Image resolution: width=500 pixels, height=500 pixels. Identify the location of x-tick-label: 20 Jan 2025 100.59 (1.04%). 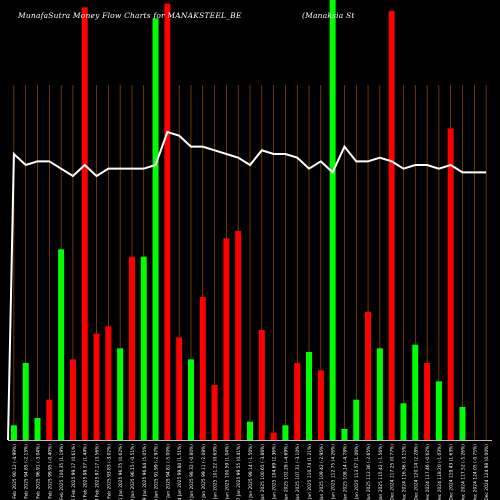
(227, 472).